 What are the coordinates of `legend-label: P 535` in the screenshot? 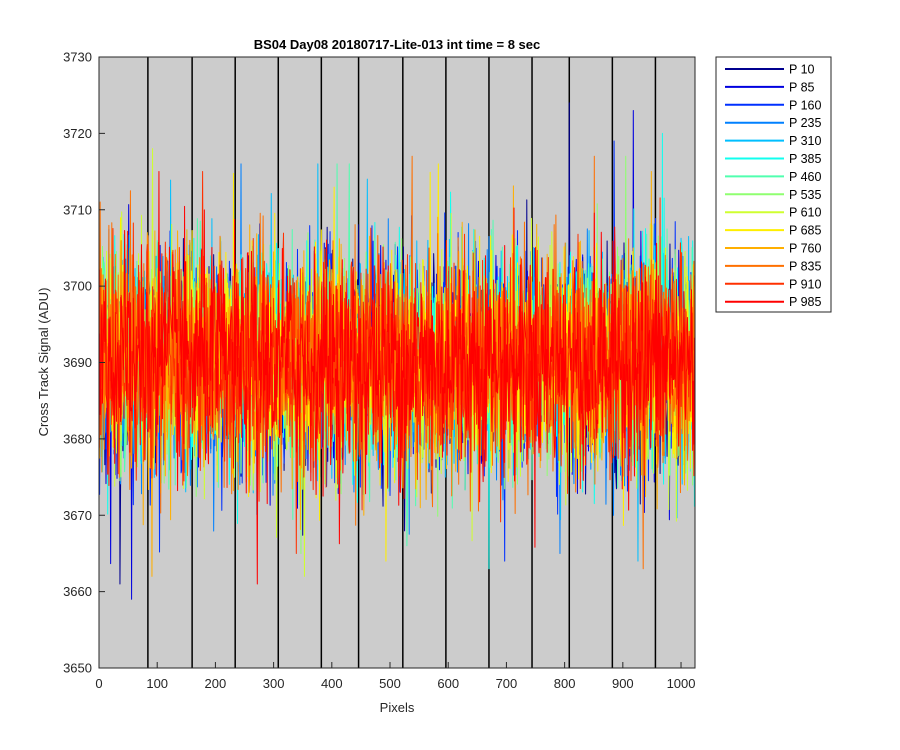 It's located at (805, 195).